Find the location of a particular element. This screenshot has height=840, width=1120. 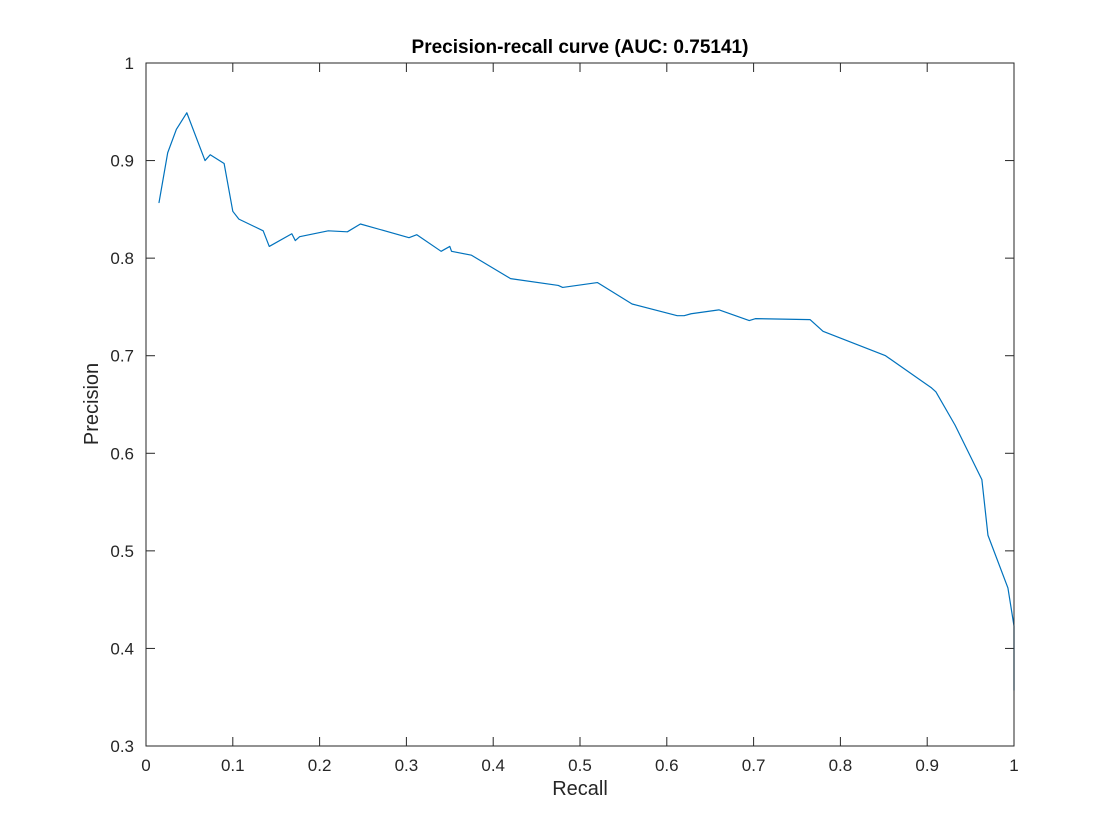

x-tick-label: 0 is located at coordinates (145, 765).